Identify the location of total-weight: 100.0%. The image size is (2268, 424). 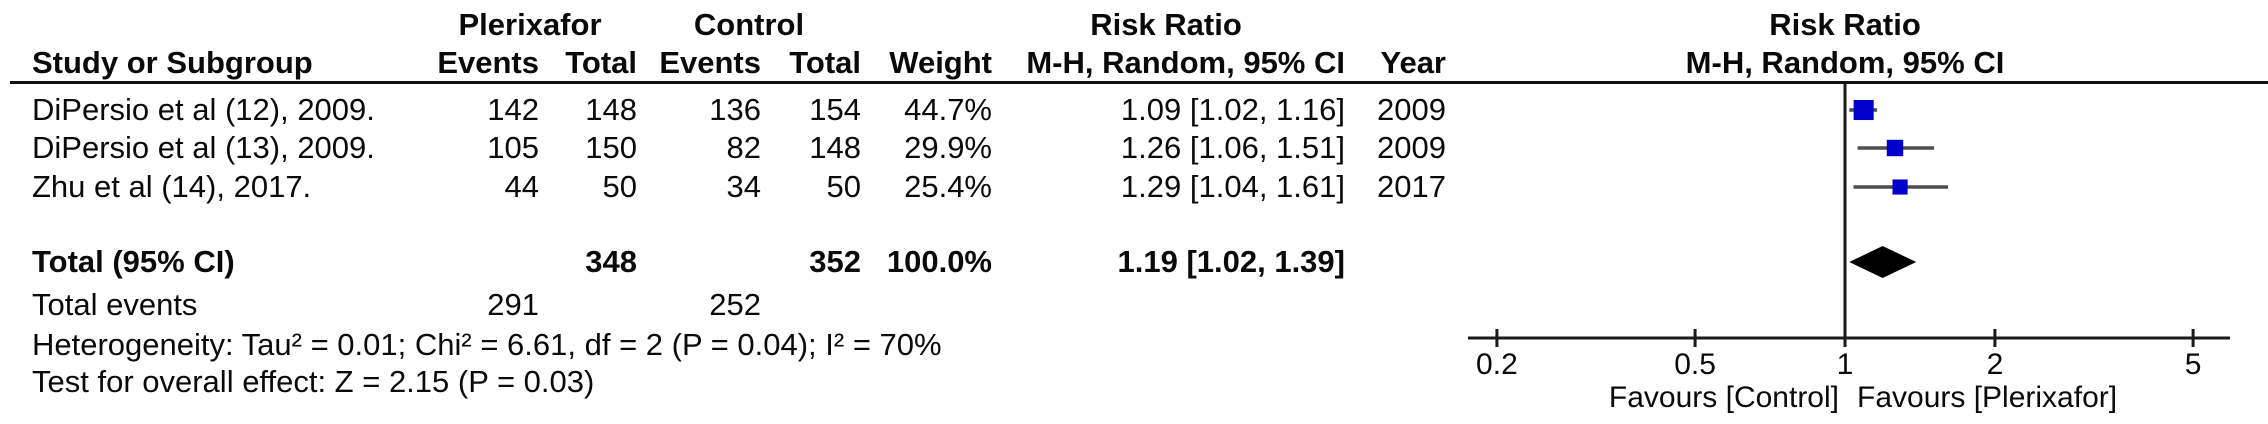
(939, 261).